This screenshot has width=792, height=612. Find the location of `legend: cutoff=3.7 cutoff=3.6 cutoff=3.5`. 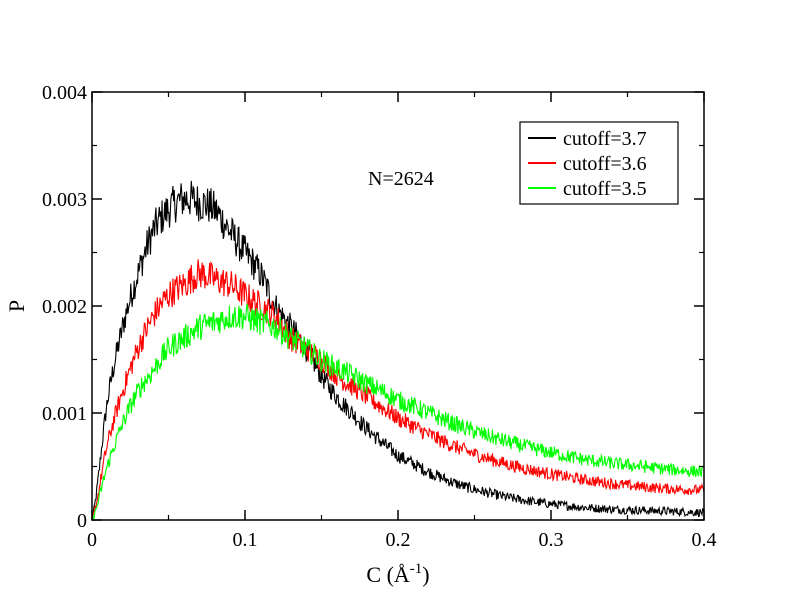

legend: cutoff=3.7 cutoff=3.6 cutoff=3.5 is located at coordinates (599, 163).